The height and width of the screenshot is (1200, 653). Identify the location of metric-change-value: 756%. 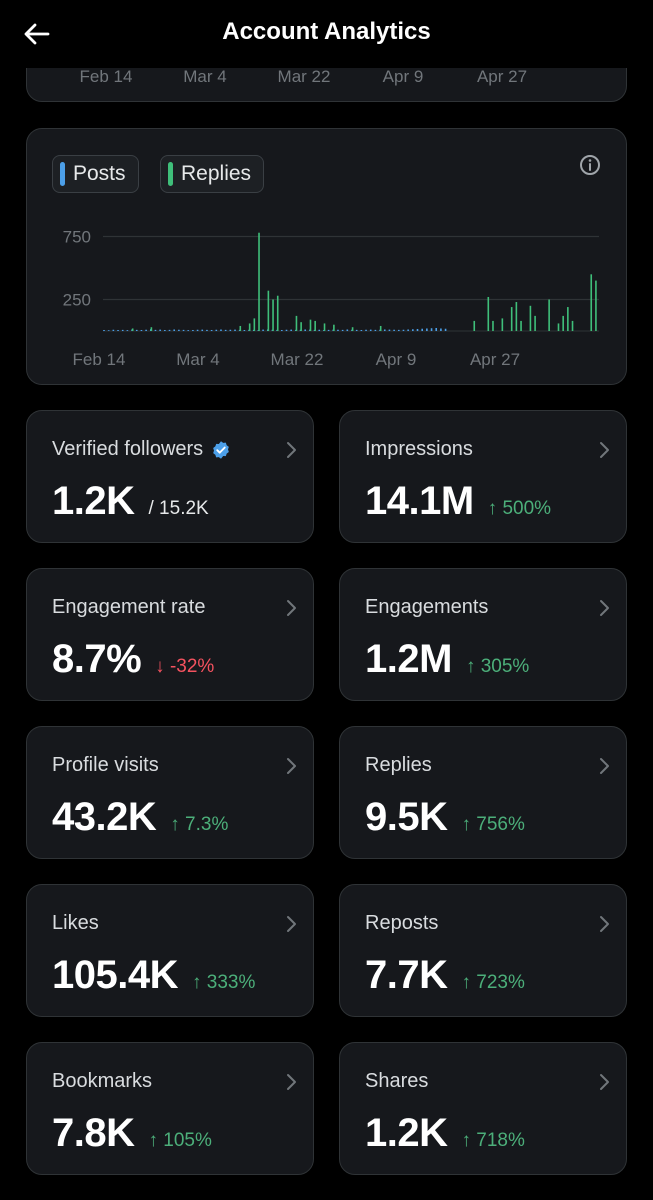
(500, 824).